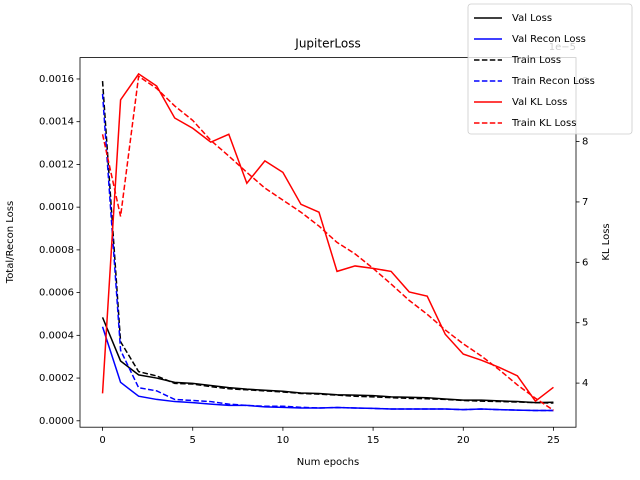 The height and width of the screenshot is (480, 640). What do you see at coordinates (56, 164) in the screenshot?
I see `y-tick-label: 0.0012` at bounding box center [56, 164].